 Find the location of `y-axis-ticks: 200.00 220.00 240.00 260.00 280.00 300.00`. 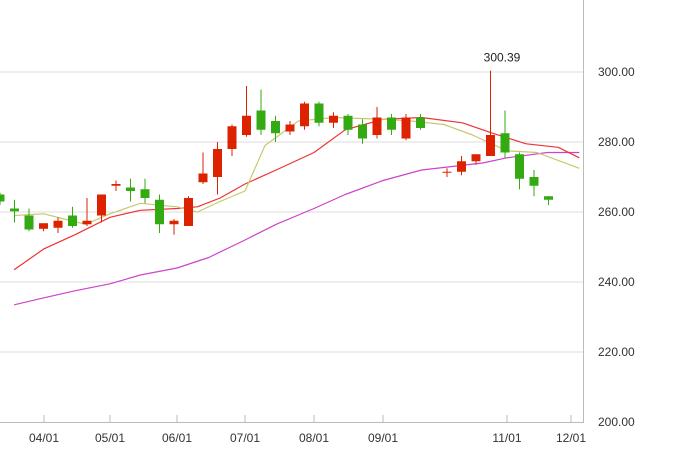

y-axis-ticks: 200.00 220.00 240.00 260.00 280.00 300.00 is located at coordinates (616, 247).